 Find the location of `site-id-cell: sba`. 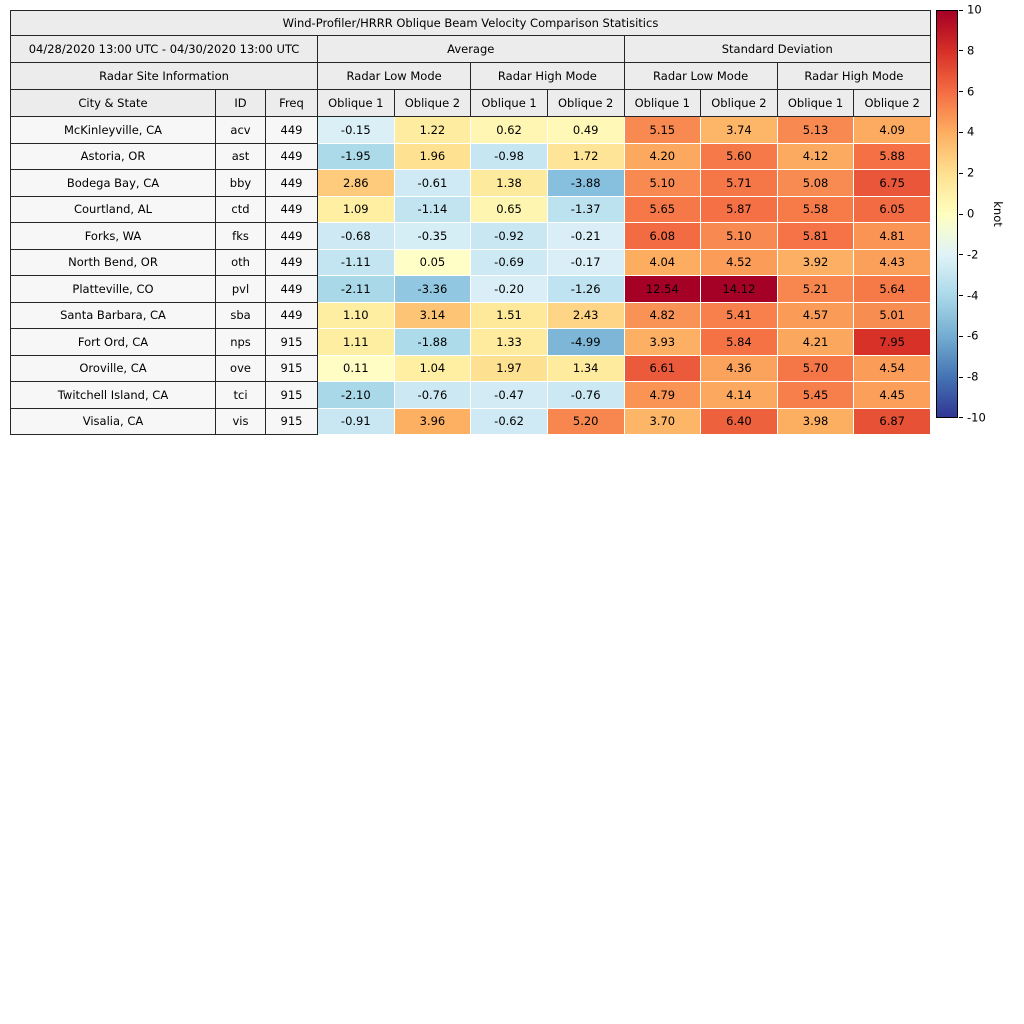

site-id-cell: sba is located at coordinates (240, 315).